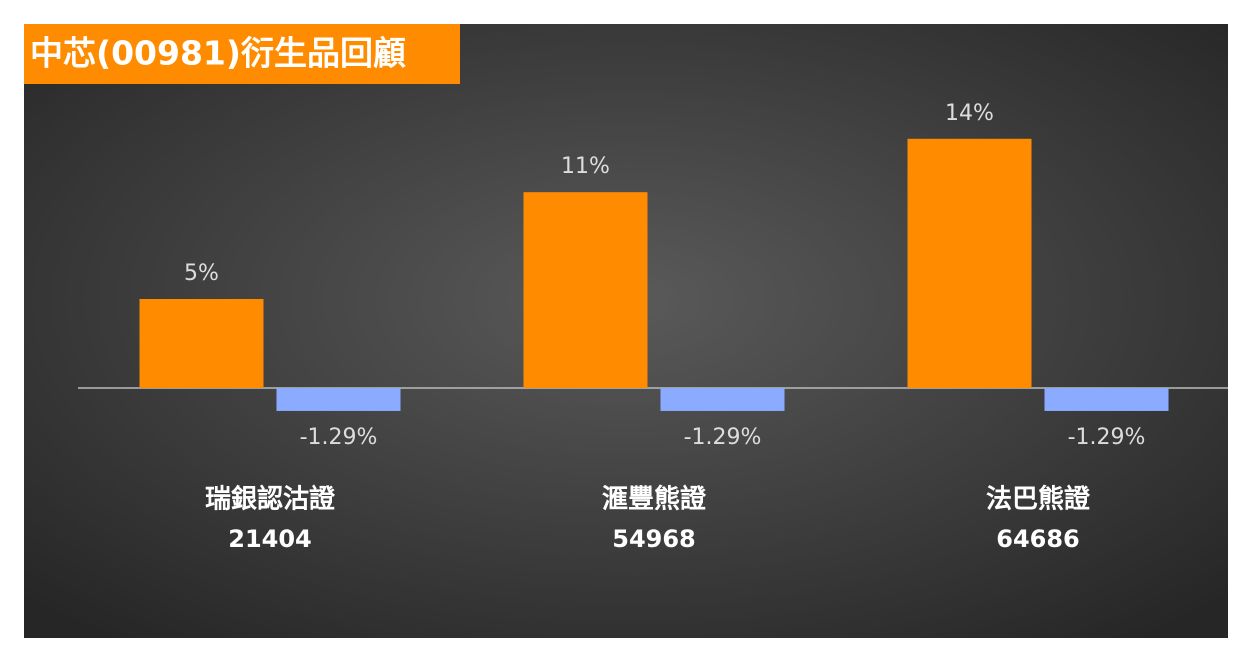 Image resolution: width=1252 pixels, height=663 pixels. What do you see at coordinates (1038, 499) in the screenshot?
I see `category-label: 法巴熊證` at bounding box center [1038, 499].